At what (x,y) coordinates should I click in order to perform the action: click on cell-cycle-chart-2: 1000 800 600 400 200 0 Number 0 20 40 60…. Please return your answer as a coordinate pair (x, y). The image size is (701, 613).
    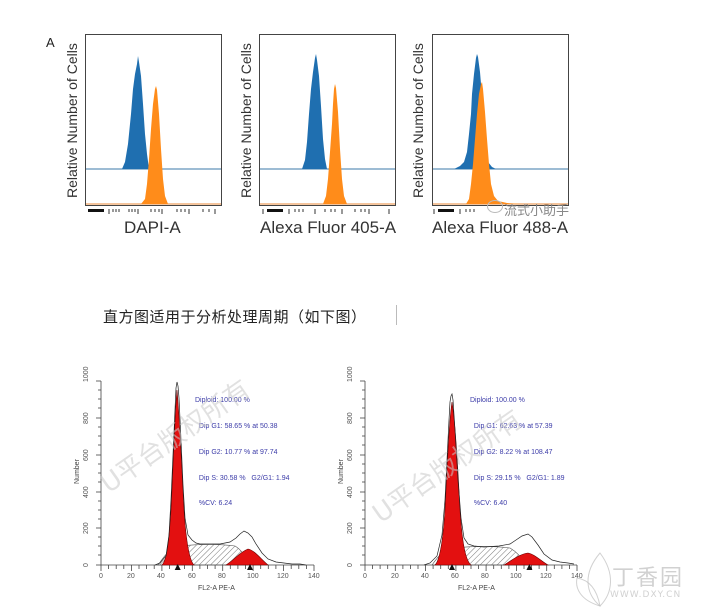
    Looking at the image, I should click on (464, 480).